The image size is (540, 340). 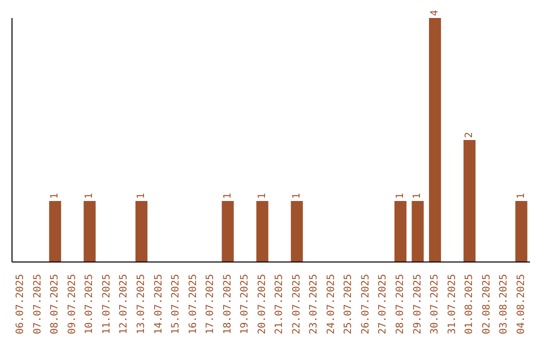 I want to click on x-tick-label: 27.07.2025, so click(x=383, y=304).